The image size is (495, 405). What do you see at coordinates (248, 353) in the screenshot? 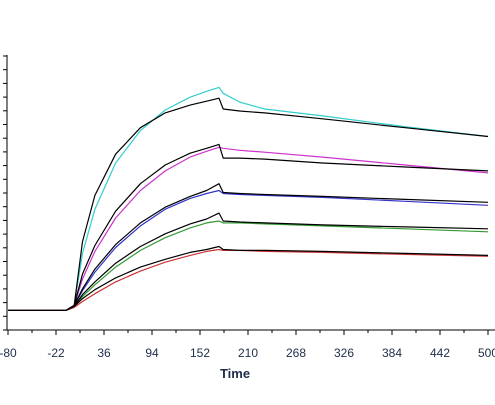
I see `x-tick-label: 210` at bounding box center [248, 353].